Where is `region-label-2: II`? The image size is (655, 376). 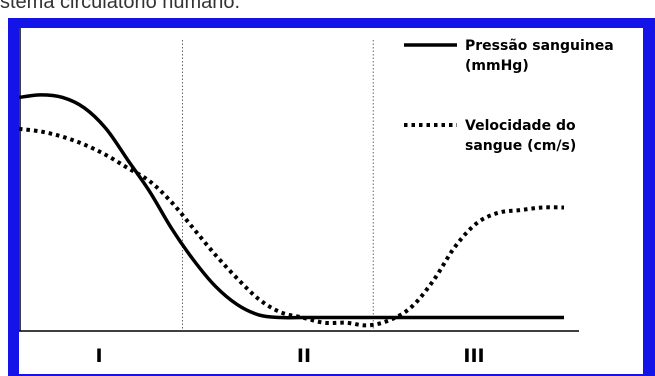 region-label-2: II is located at coordinates (304, 356).